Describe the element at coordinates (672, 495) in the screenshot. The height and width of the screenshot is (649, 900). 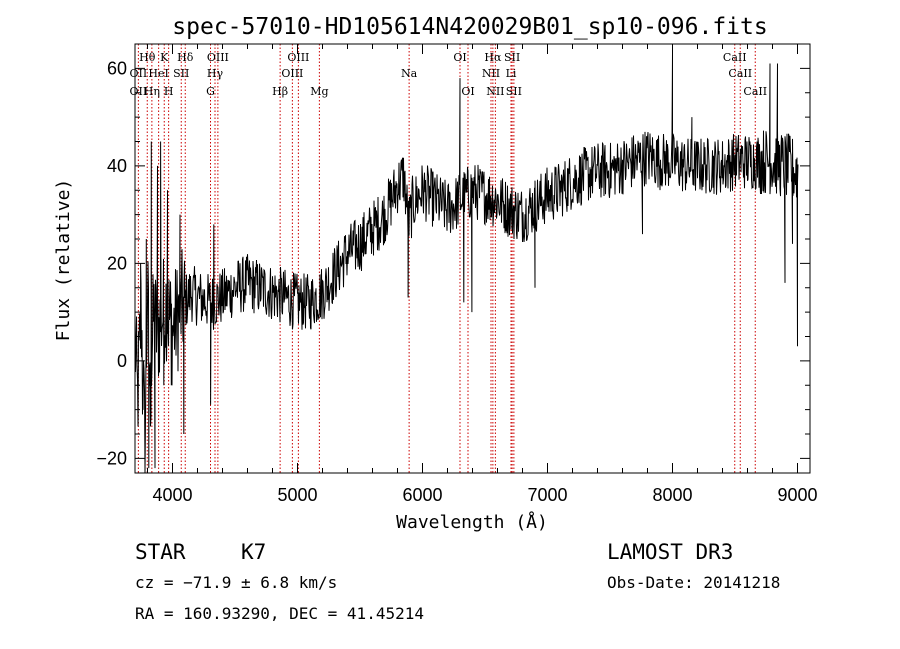
I see `x-tick-label: 8000` at that location.